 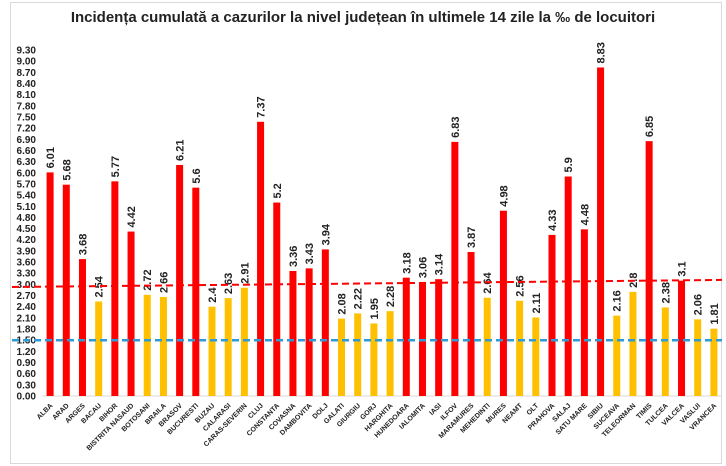 What do you see at coordinates (67, 169) in the screenshot?
I see `data-label: 5.68` at bounding box center [67, 169].